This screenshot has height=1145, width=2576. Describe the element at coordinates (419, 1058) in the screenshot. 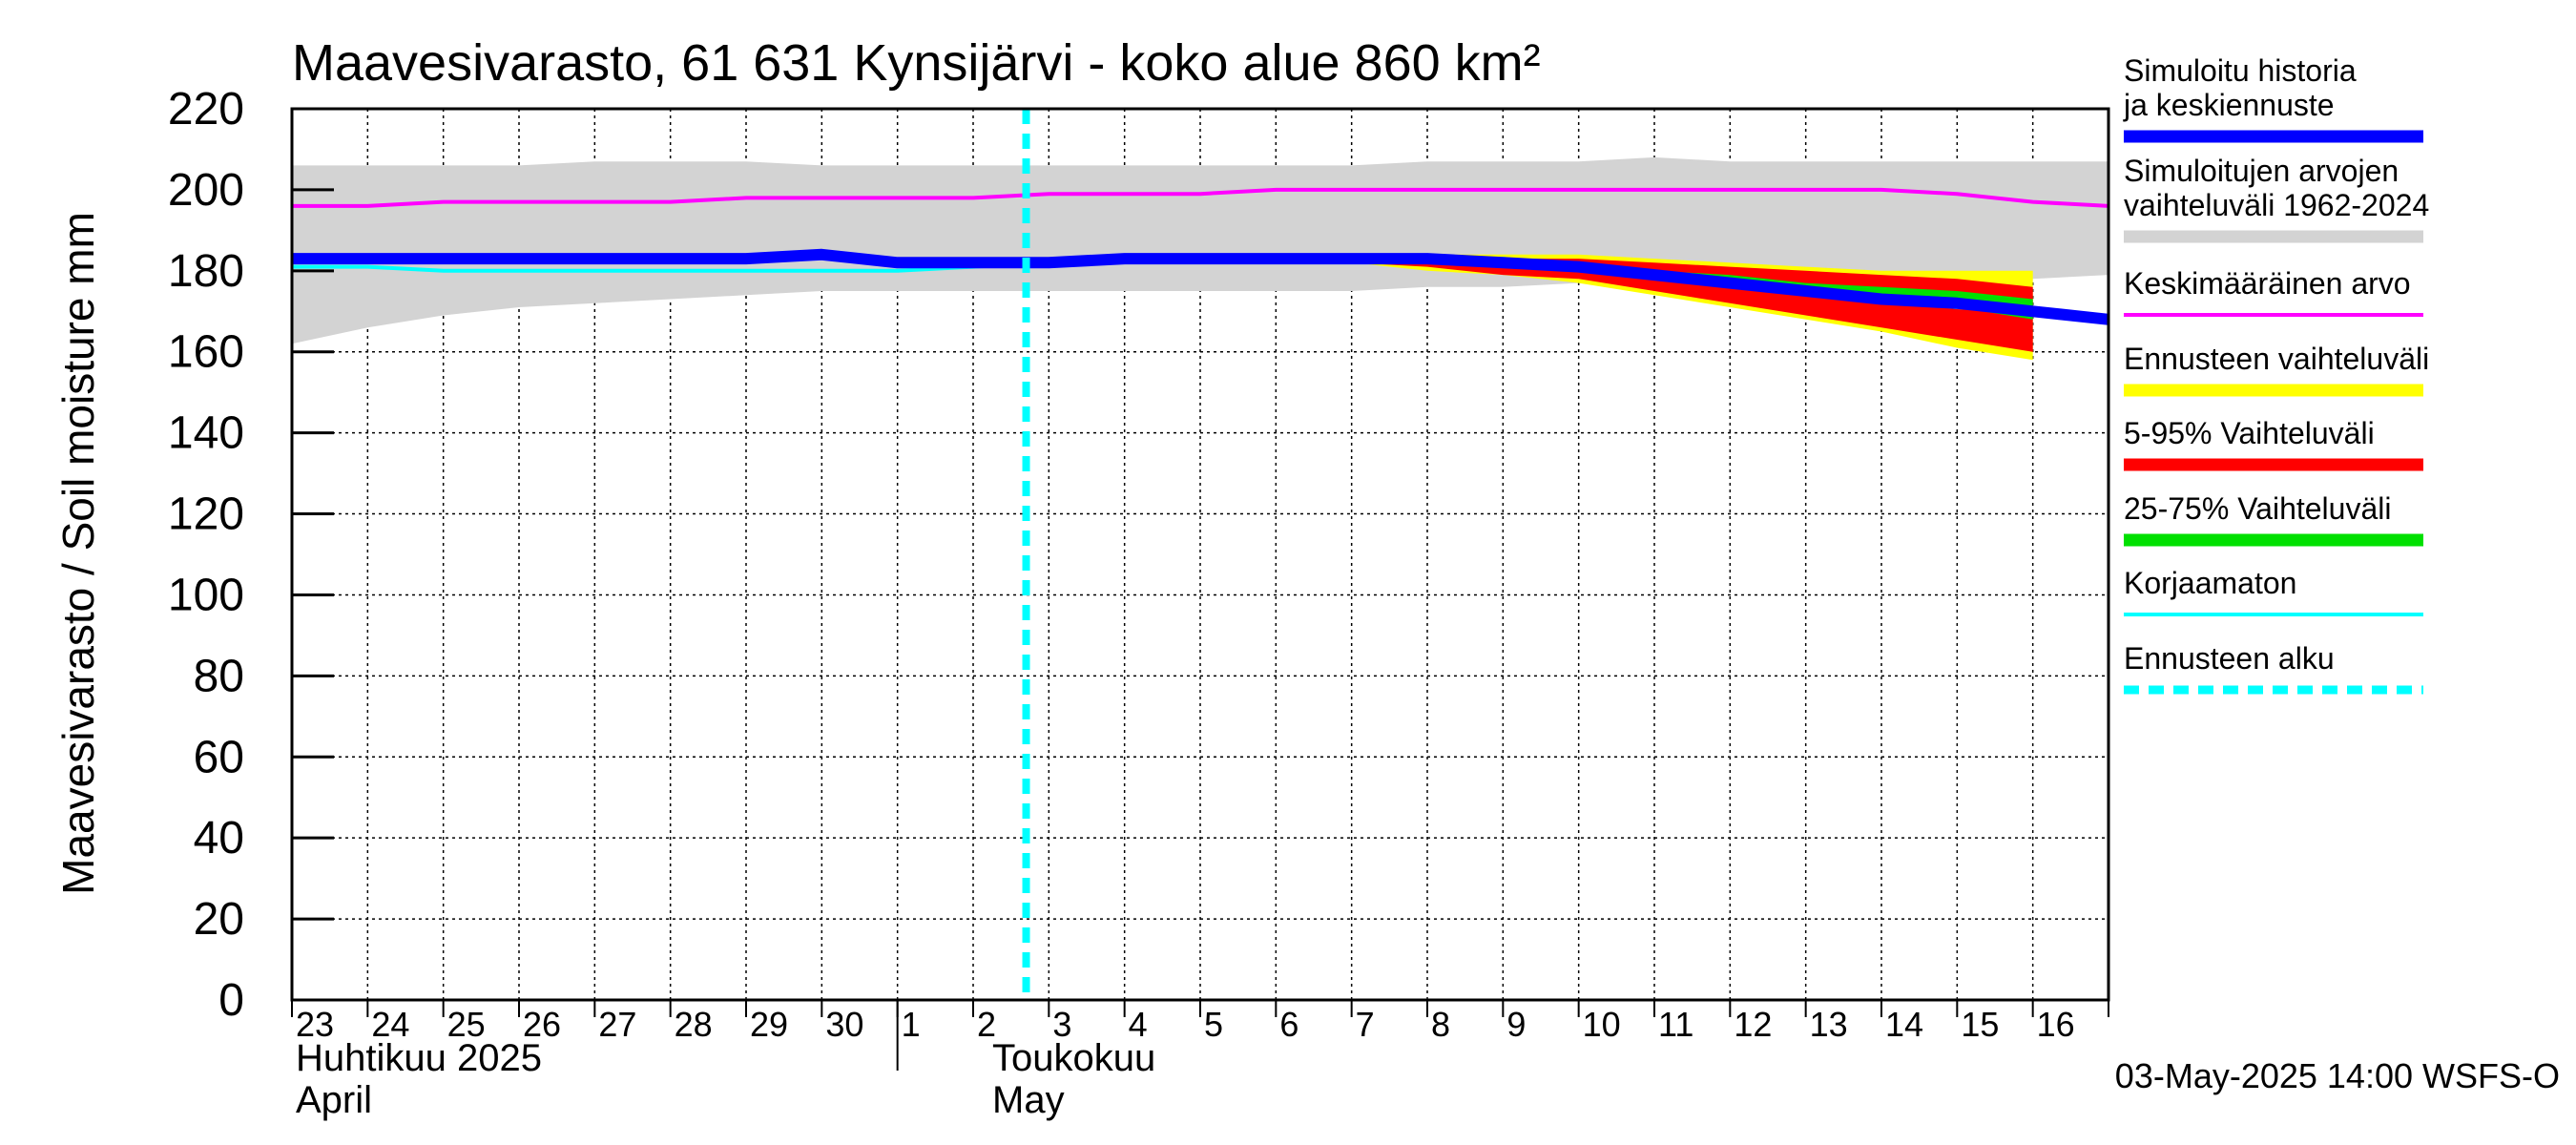

I see `month-label-fi: Huhtikuu 2025` at that location.